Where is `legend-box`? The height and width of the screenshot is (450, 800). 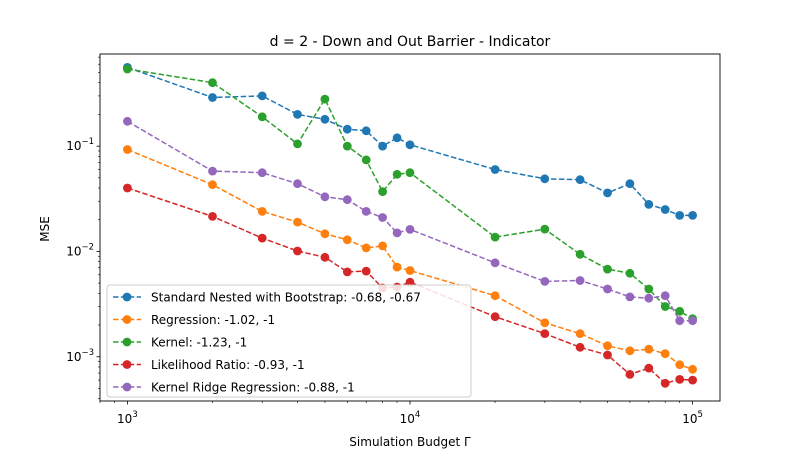 legend-box is located at coordinates (289, 341).